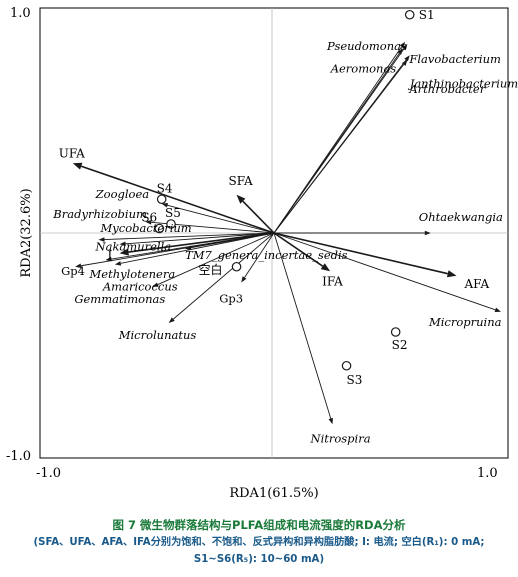  What do you see at coordinates (487, 473) in the screenshot?
I see `x-tick-right: 1.0` at bounding box center [487, 473].